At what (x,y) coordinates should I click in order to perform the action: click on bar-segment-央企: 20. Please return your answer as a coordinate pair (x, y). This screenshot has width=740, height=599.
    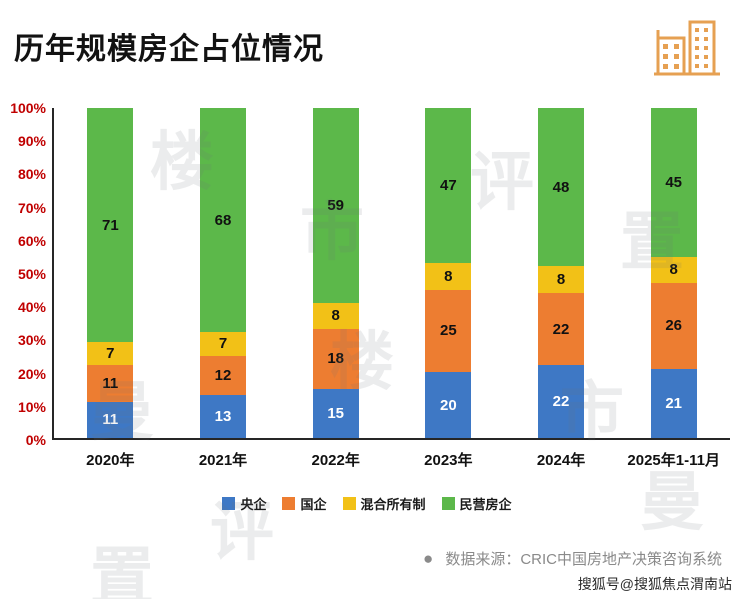
    Looking at the image, I should click on (448, 405).